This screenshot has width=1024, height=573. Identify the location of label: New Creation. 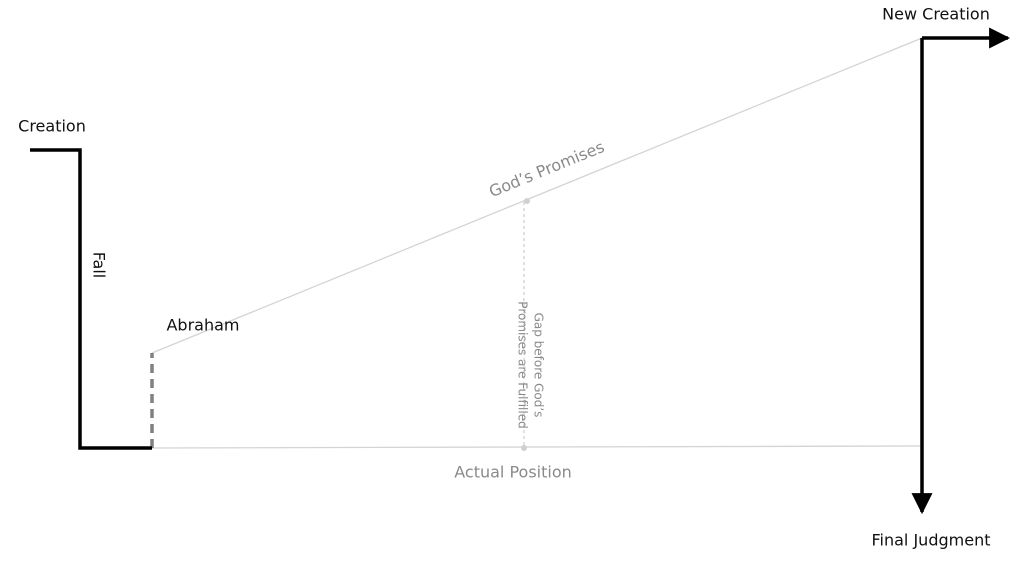
(936, 14).